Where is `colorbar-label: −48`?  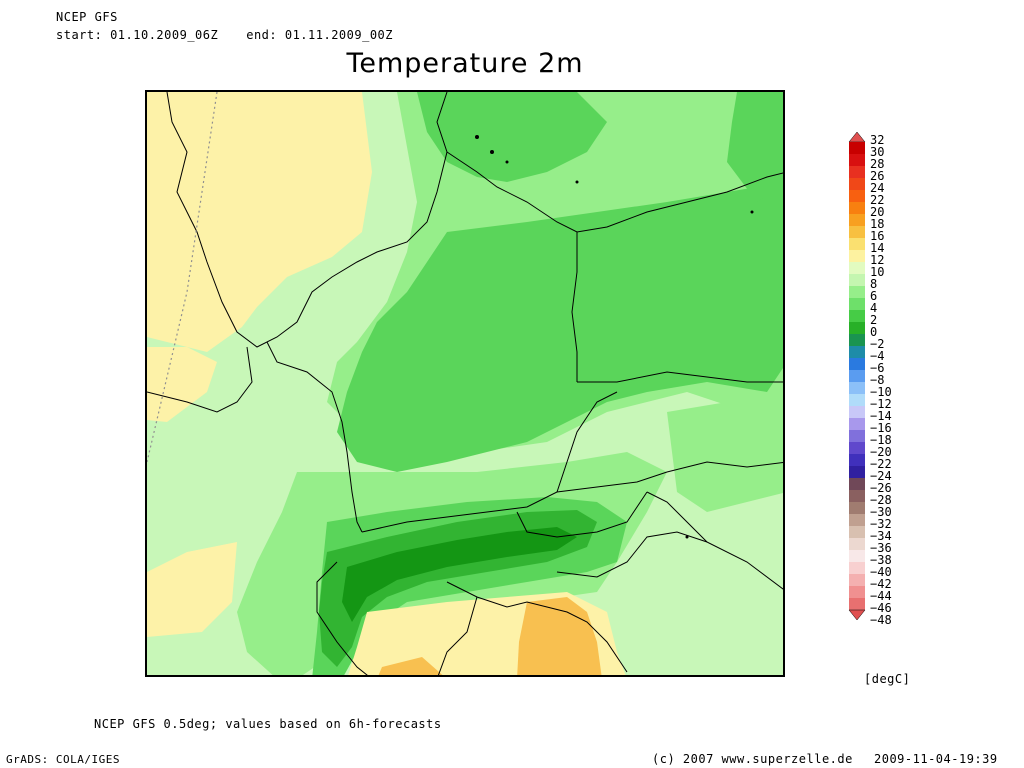 colorbar-label: −48 is located at coordinates (881, 620).